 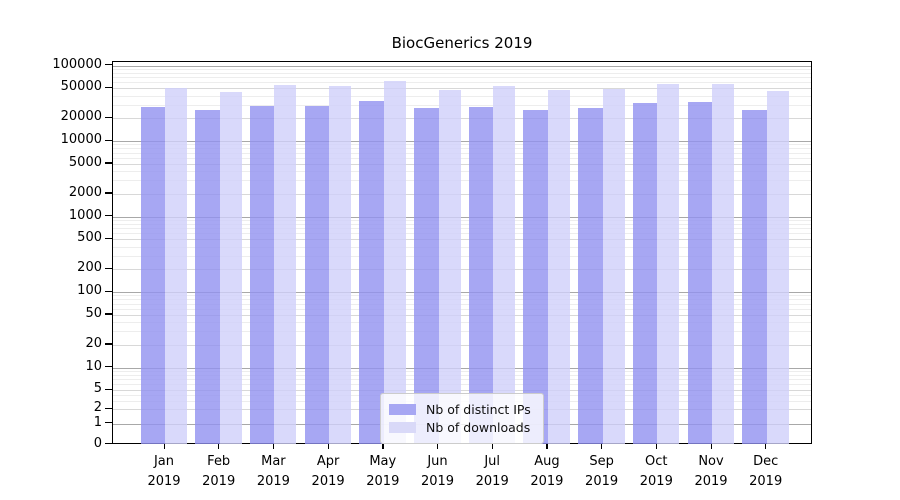 What do you see at coordinates (462, 43) in the screenshot?
I see `chart-title: BiocGenerics 2019` at bounding box center [462, 43].